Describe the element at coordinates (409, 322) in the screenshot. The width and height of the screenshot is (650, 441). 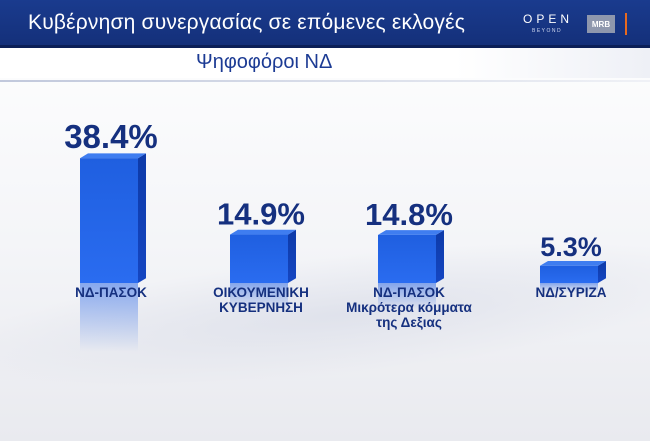
I see `category-label: της Δεξιας` at that location.